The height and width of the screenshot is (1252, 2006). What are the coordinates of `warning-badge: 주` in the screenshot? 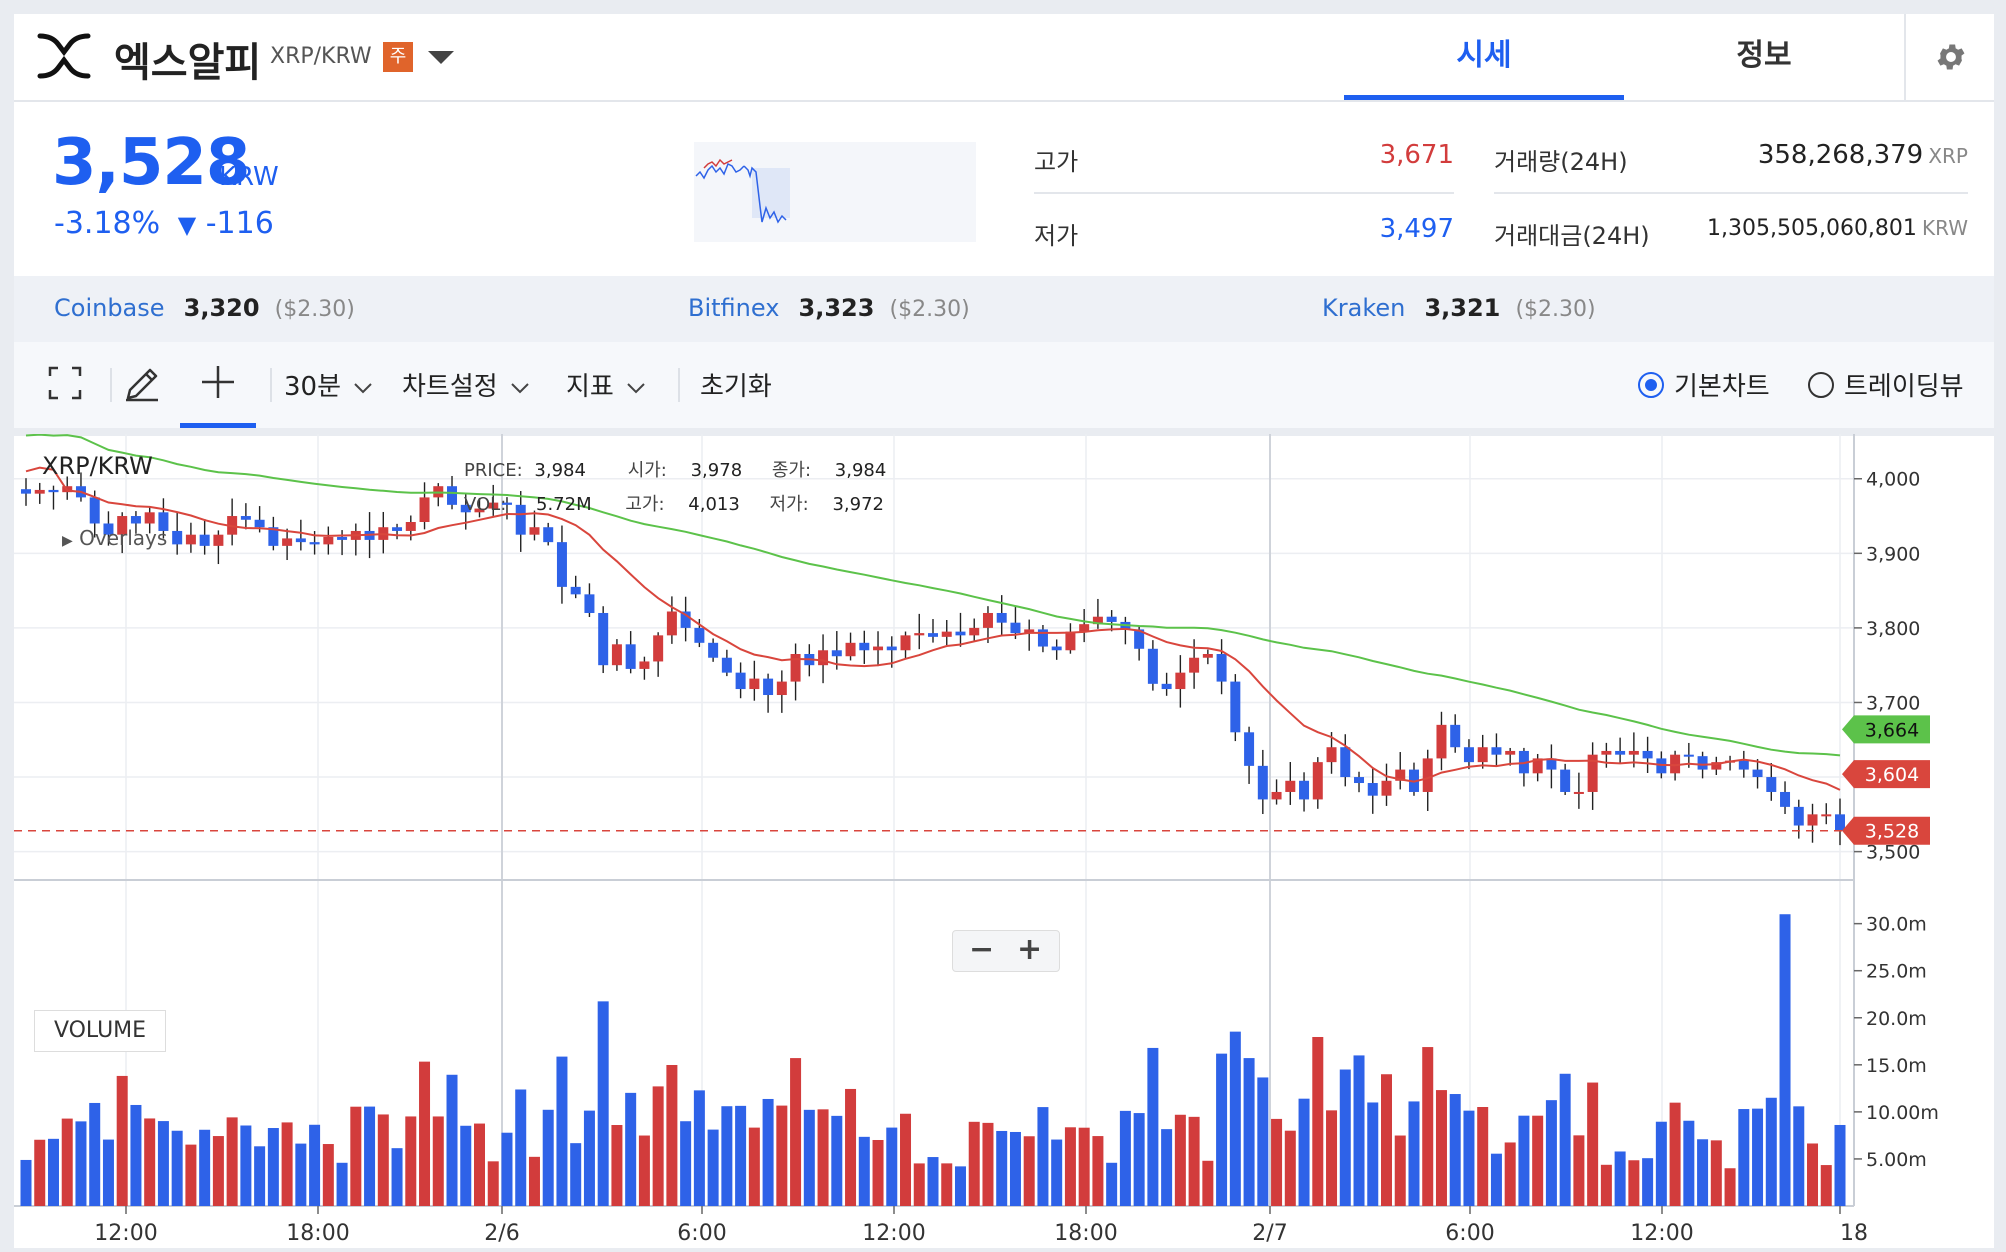 It's located at (398, 57).